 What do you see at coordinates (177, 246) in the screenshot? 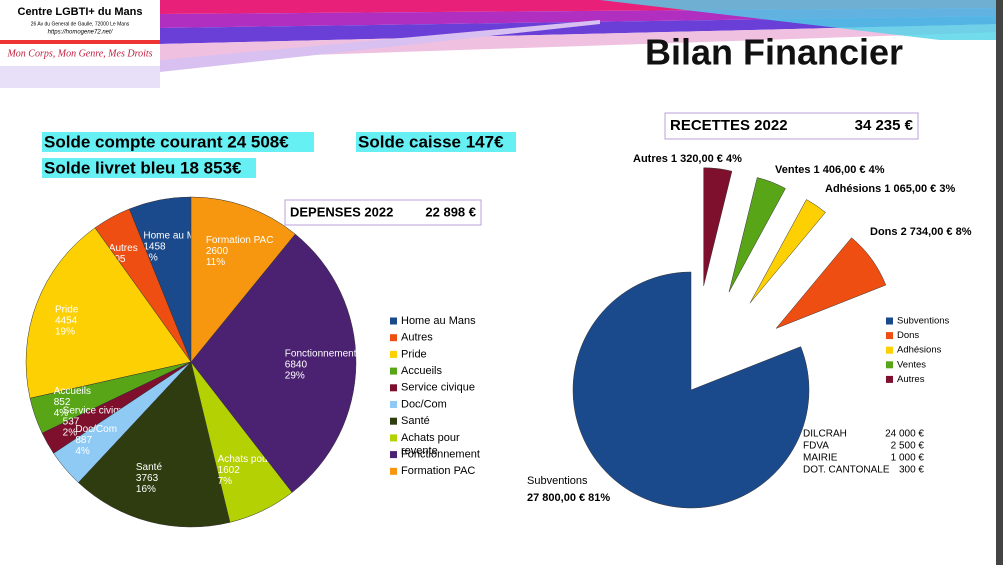
I see `slice-label: Home au Mans 1458 6%` at bounding box center [177, 246].